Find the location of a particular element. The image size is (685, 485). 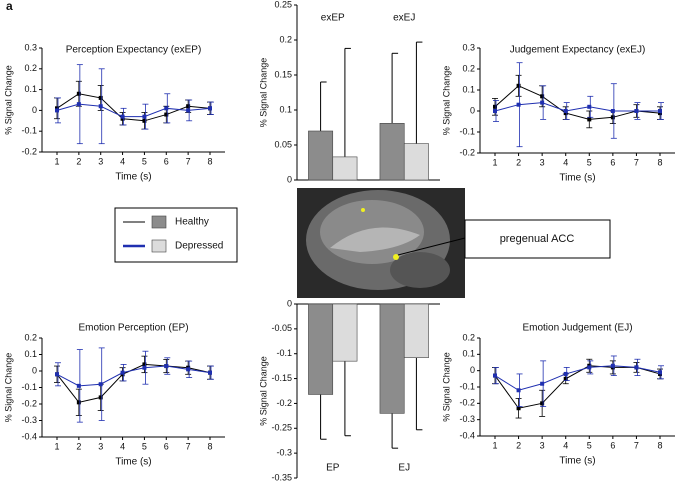

annotation-pointer is located at coordinates (431, 246).